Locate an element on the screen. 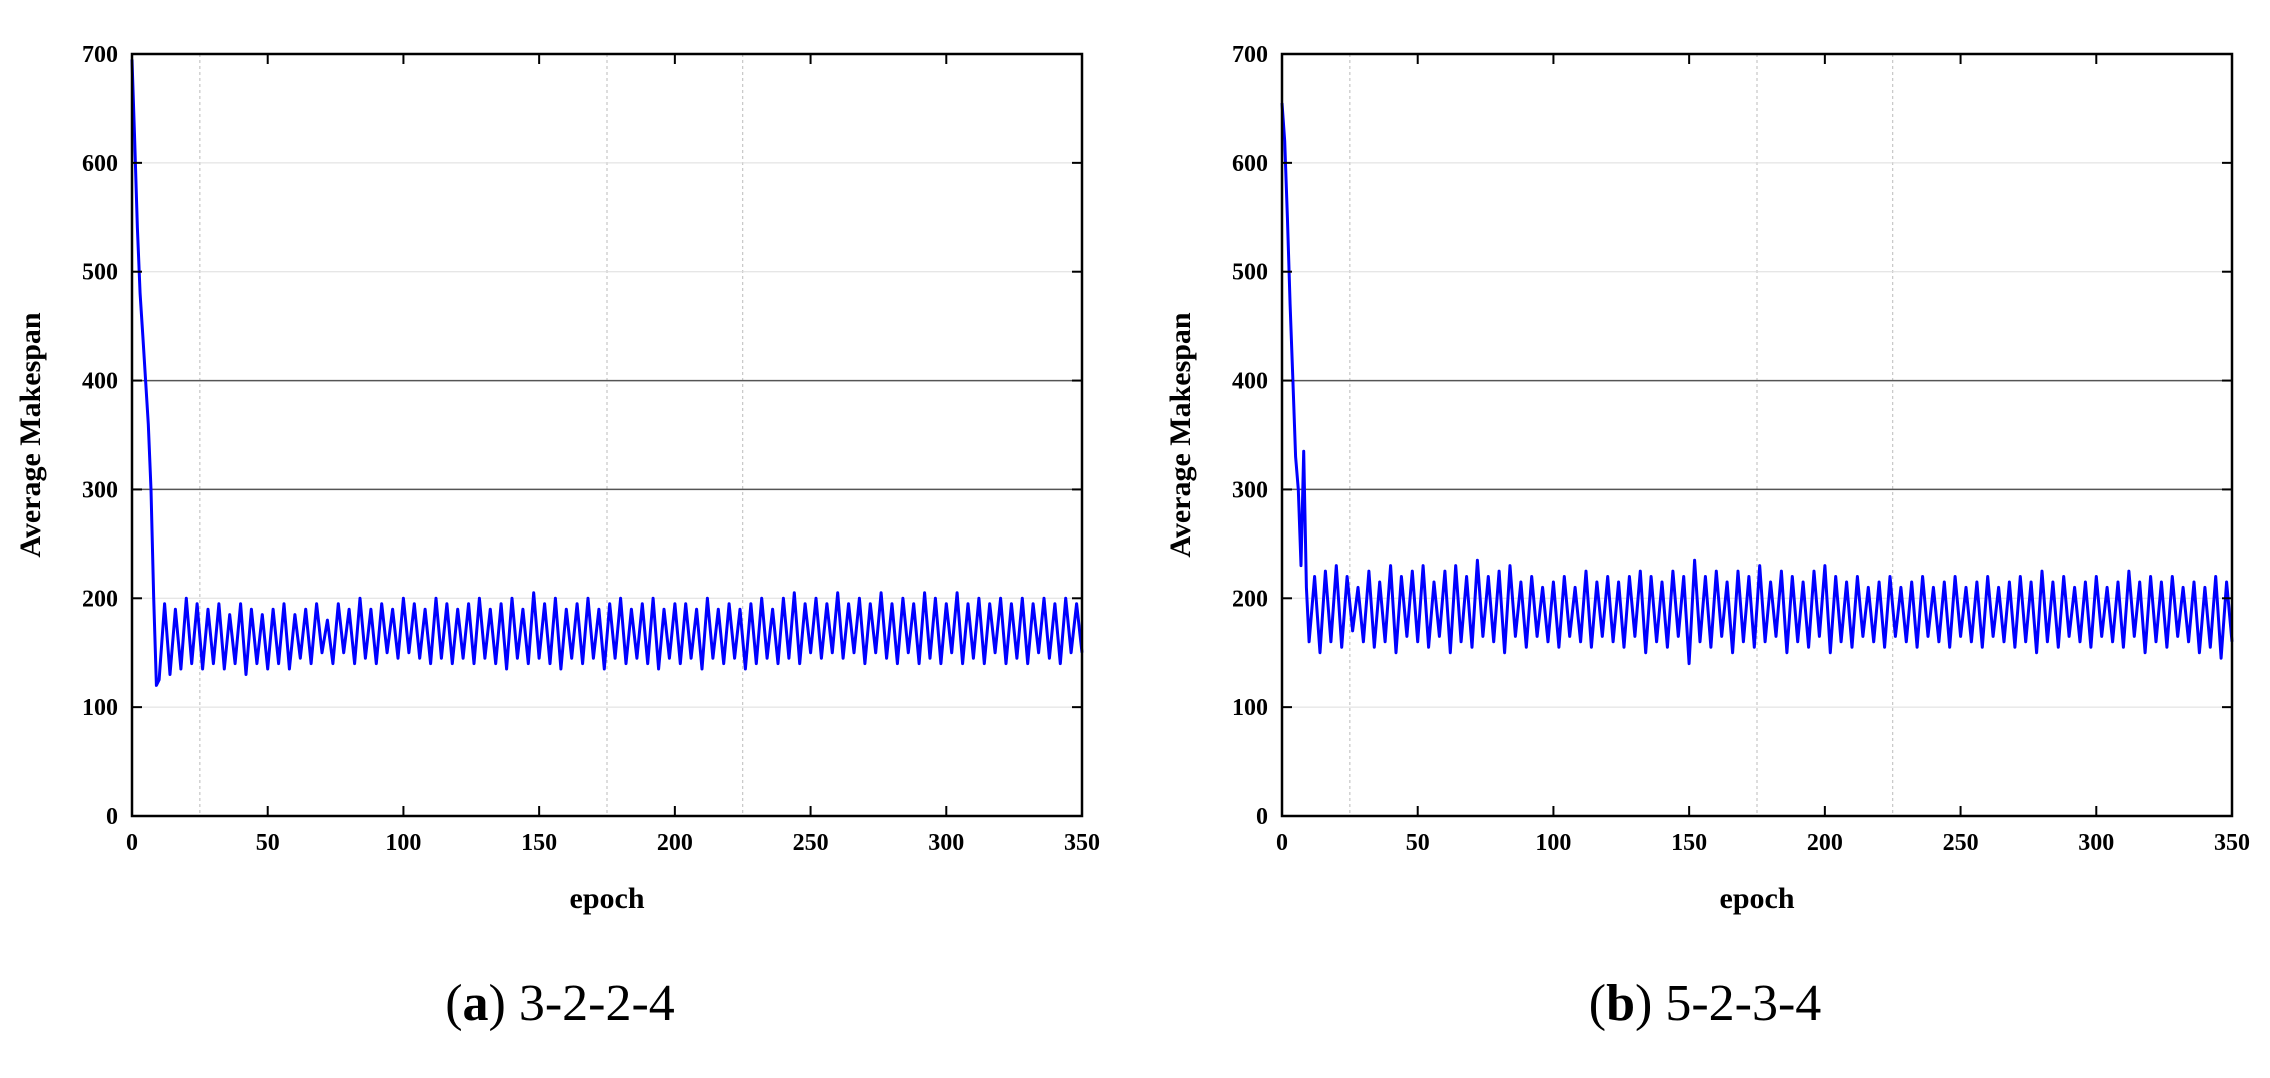 This screenshot has width=2270, height=1078. x-tick-label-a: 250 is located at coordinates (811, 843).